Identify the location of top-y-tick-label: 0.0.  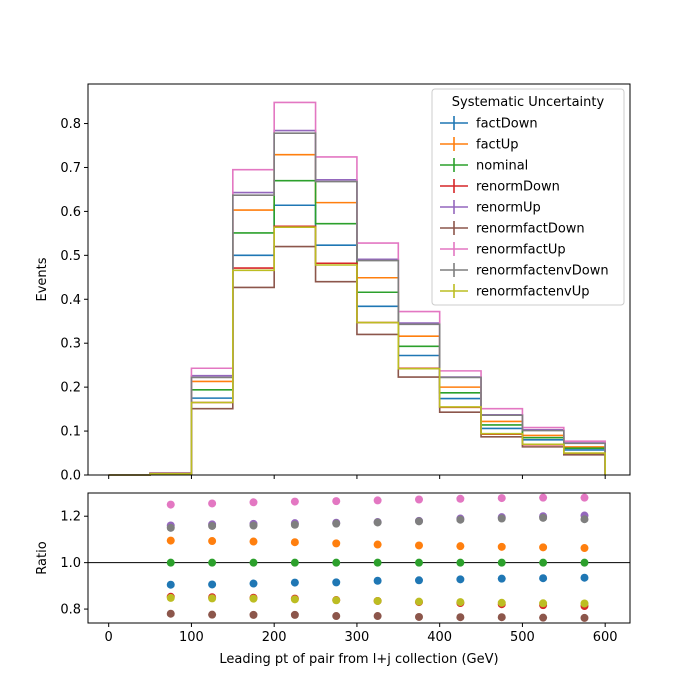
(70, 476).